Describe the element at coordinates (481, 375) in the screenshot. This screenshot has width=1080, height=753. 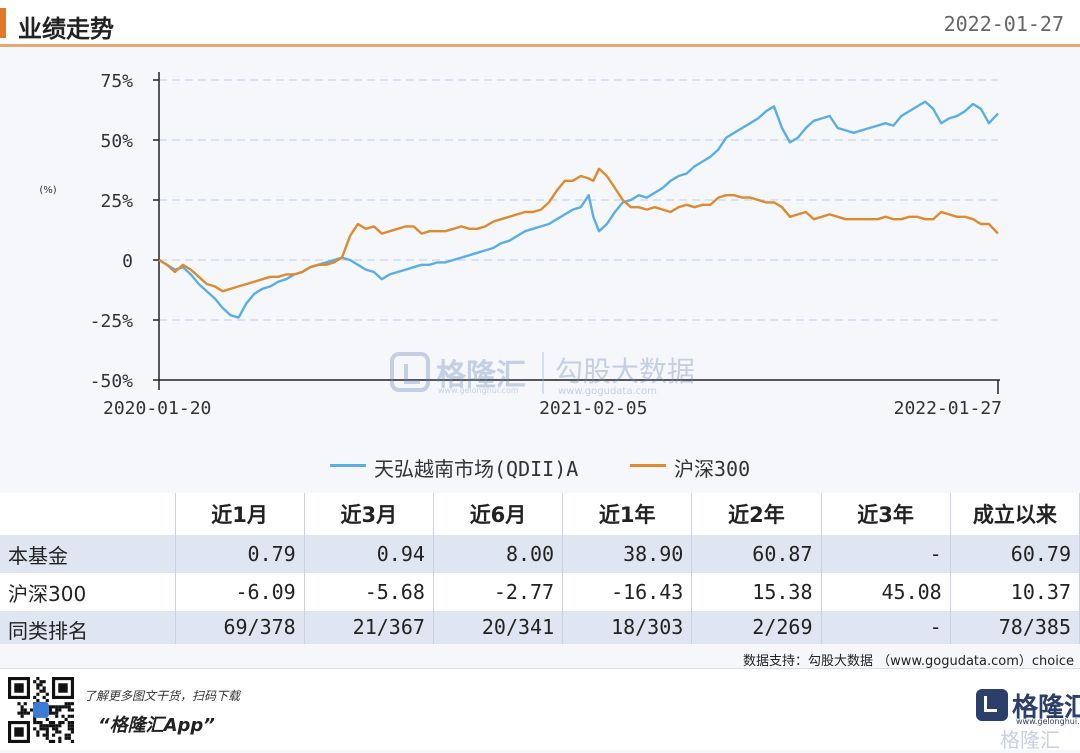
I see `watermark-brand: 格隆汇` at that location.